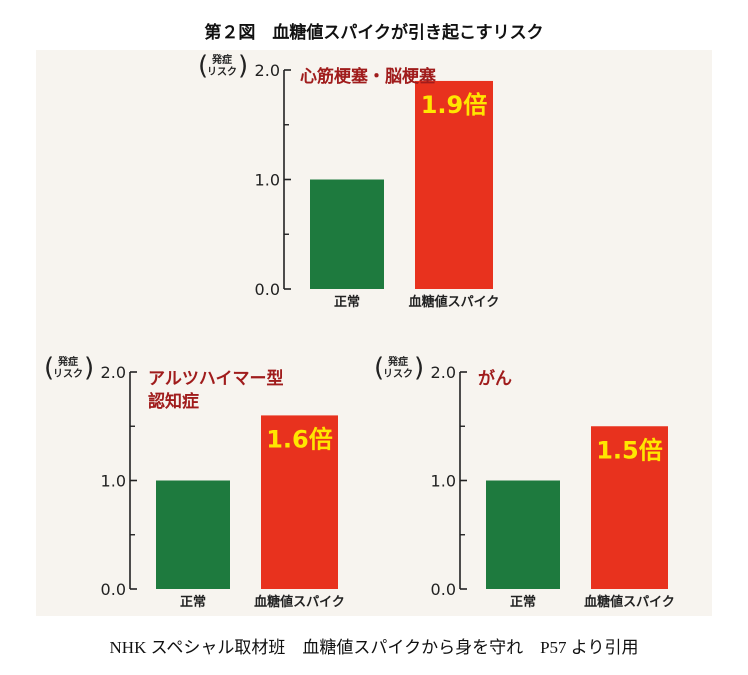 The width and height of the screenshot is (748, 675). What do you see at coordinates (216, 378) in the screenshot?
I see `chart-title-line: アルツハイマー型` at bounding box center [216, 378].